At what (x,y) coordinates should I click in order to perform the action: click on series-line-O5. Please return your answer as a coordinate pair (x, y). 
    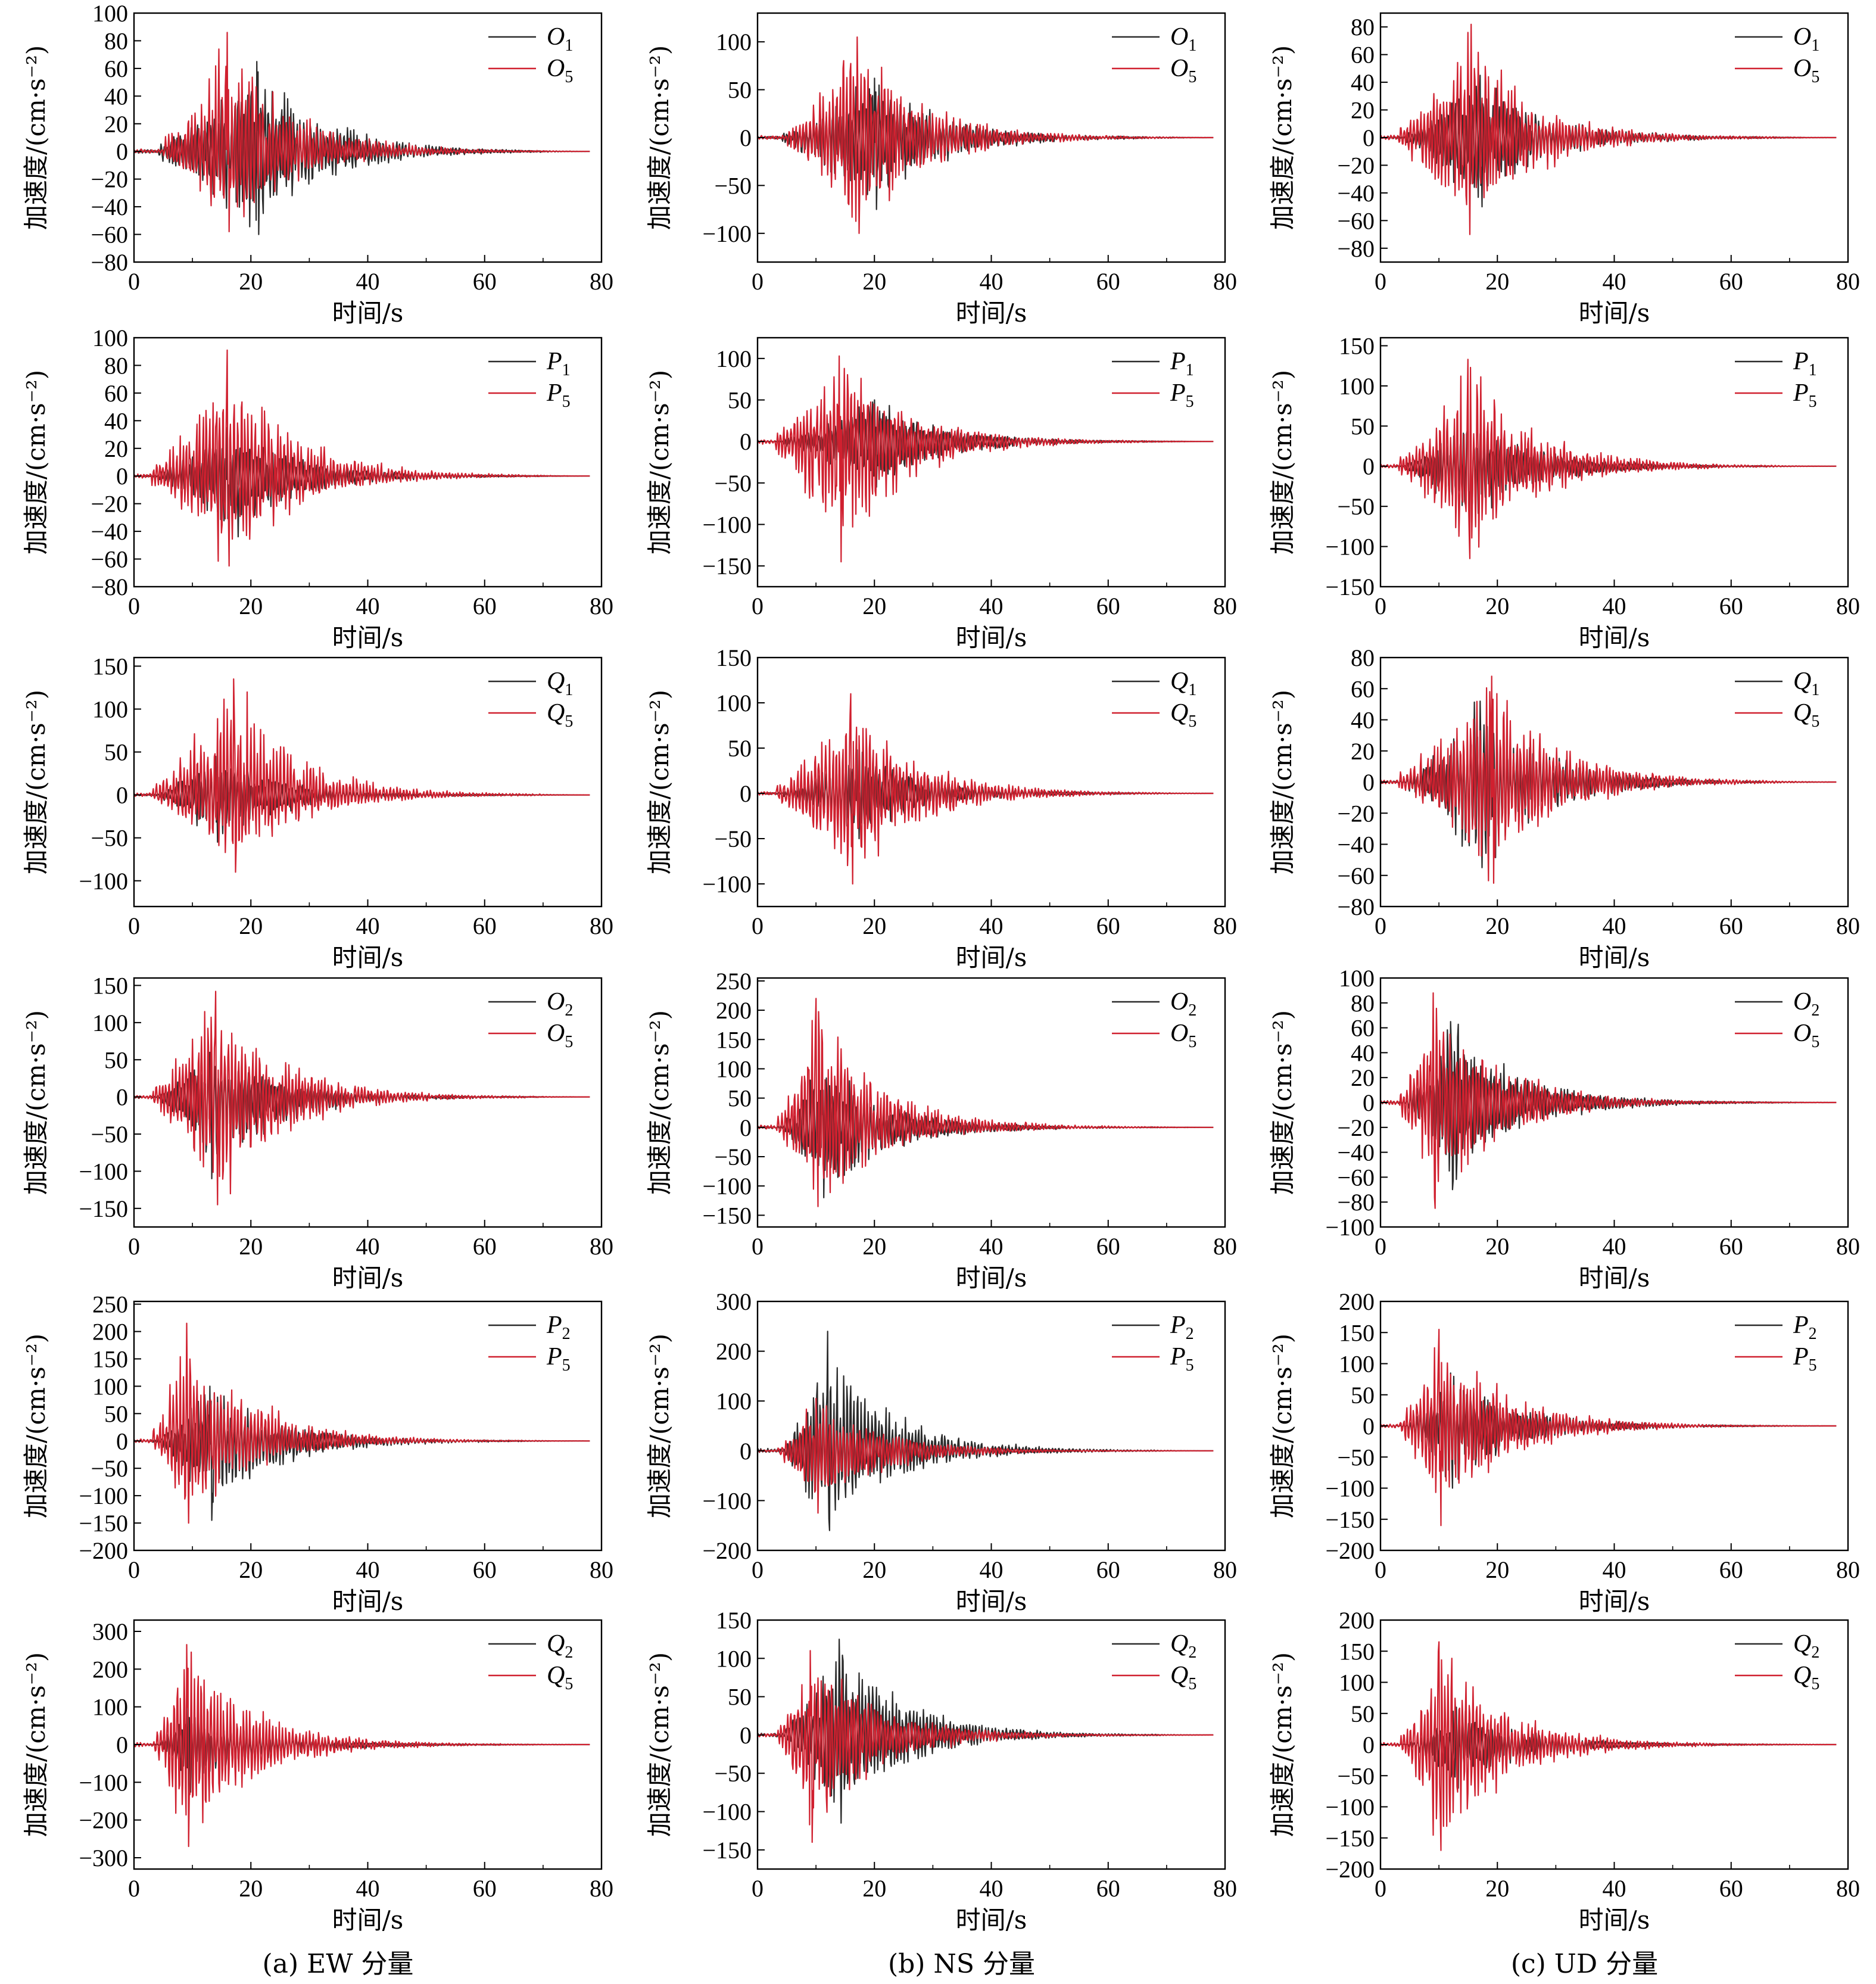
    Looking at the image, I should click on (1608, 129).